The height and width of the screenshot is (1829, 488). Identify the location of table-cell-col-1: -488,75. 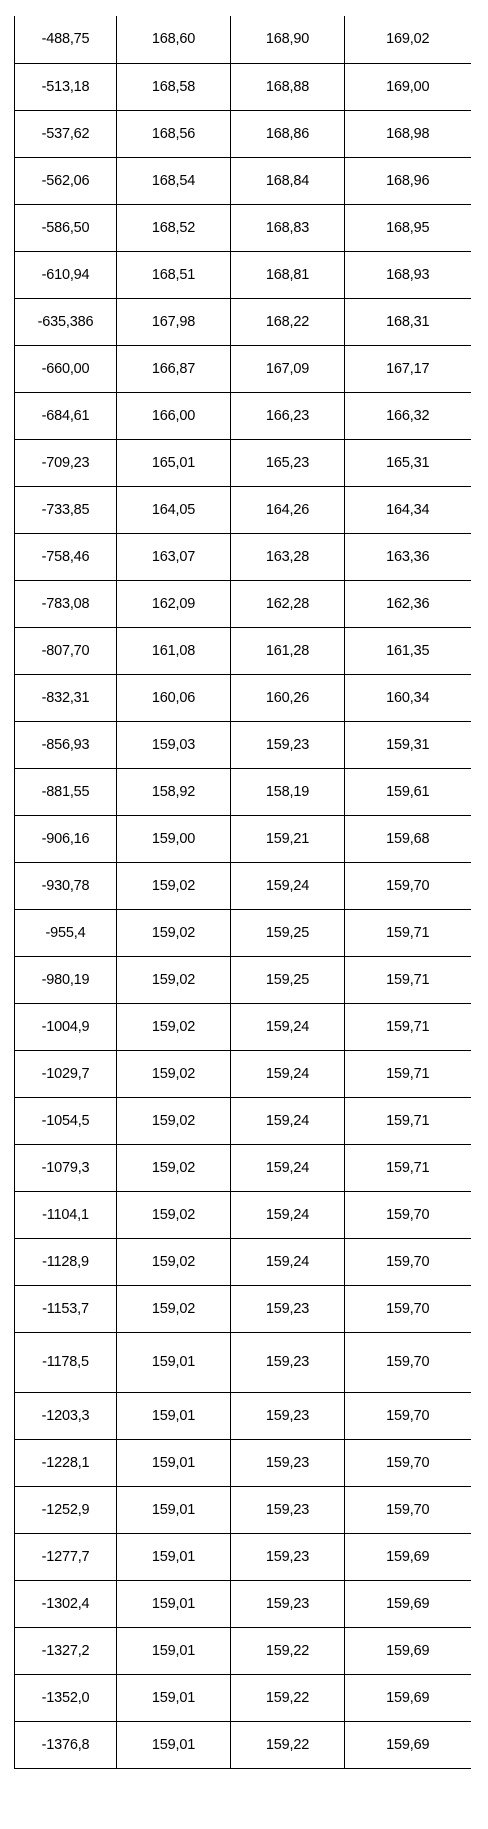
(65, 40).